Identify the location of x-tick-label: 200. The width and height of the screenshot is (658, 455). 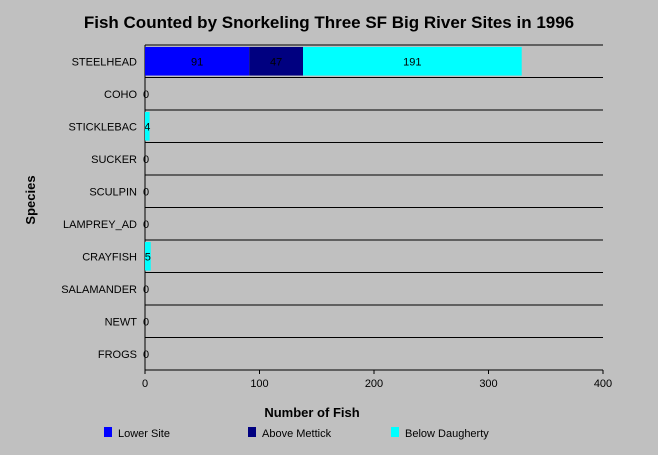
(374, 384).